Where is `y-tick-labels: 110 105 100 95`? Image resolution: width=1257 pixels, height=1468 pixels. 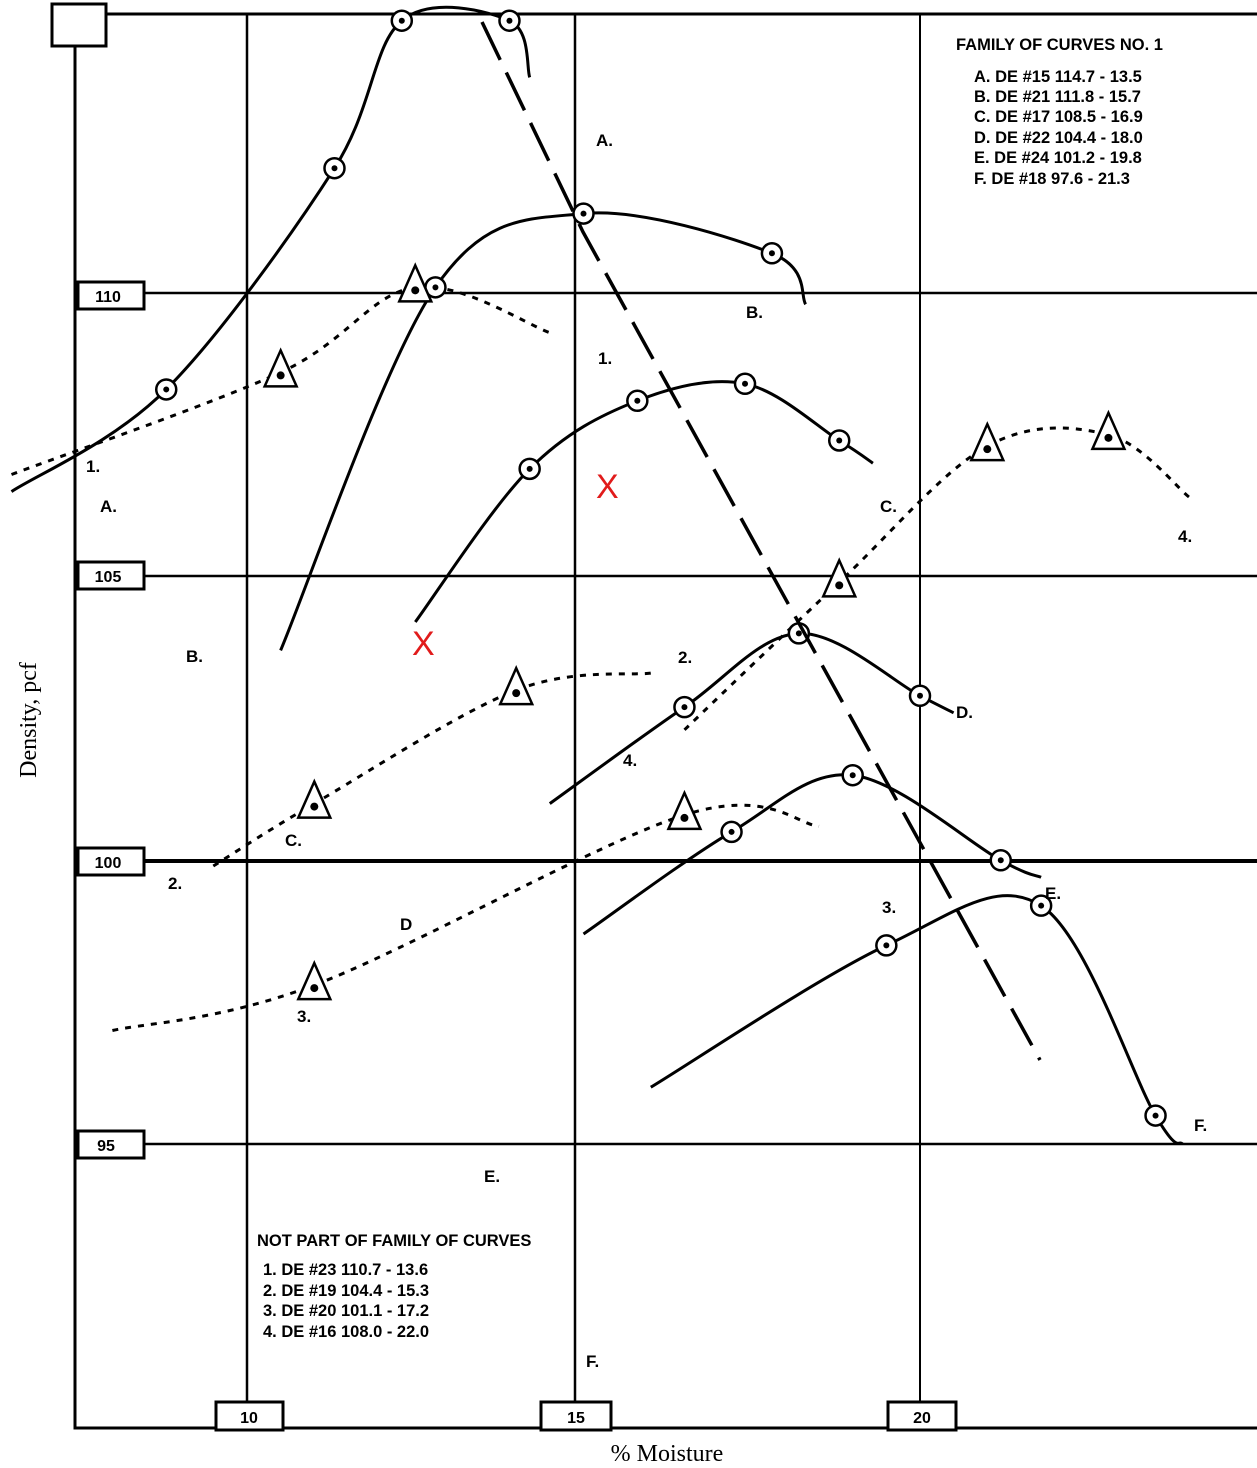
y-tick-labels: 110 105 100 95 is located at coordinates (111, 720).